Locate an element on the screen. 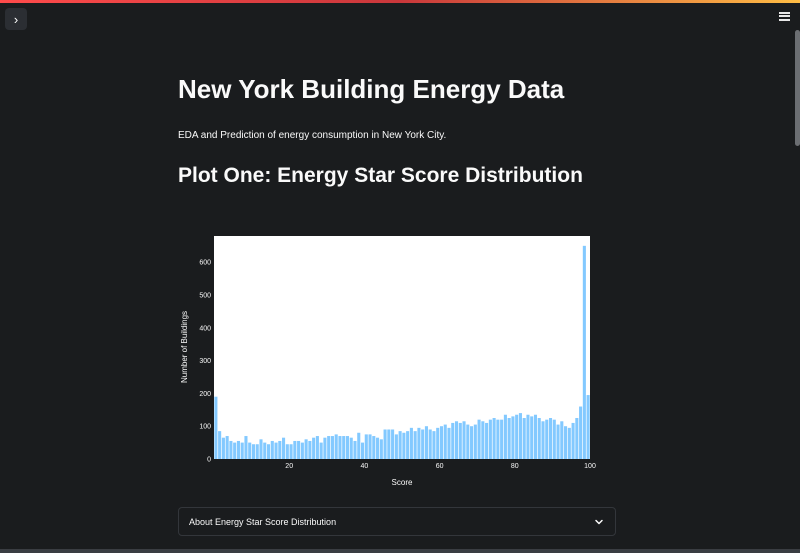 This screenshot has height=553, width=800. about-expander: About Energy Star Score Distribution is located at coordinates (397, 521).